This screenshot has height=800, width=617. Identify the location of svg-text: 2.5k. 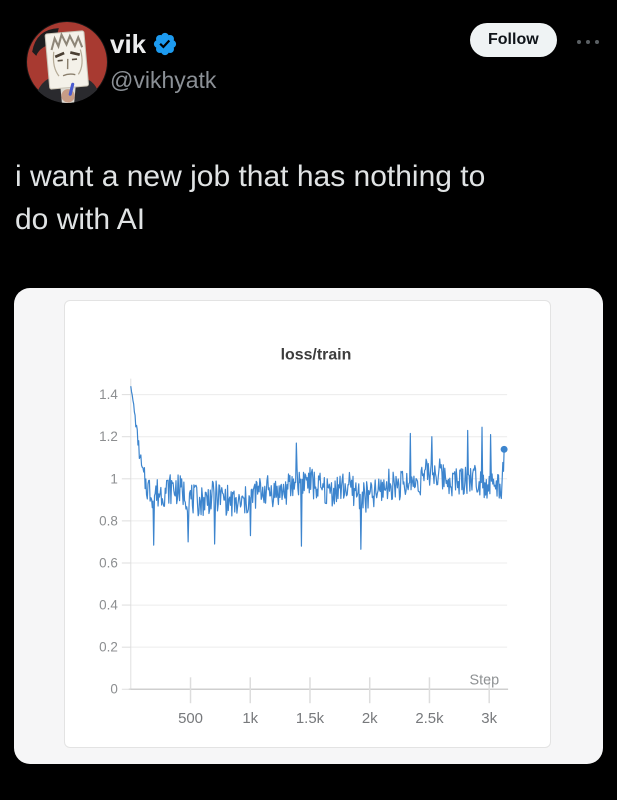
(429, 718).